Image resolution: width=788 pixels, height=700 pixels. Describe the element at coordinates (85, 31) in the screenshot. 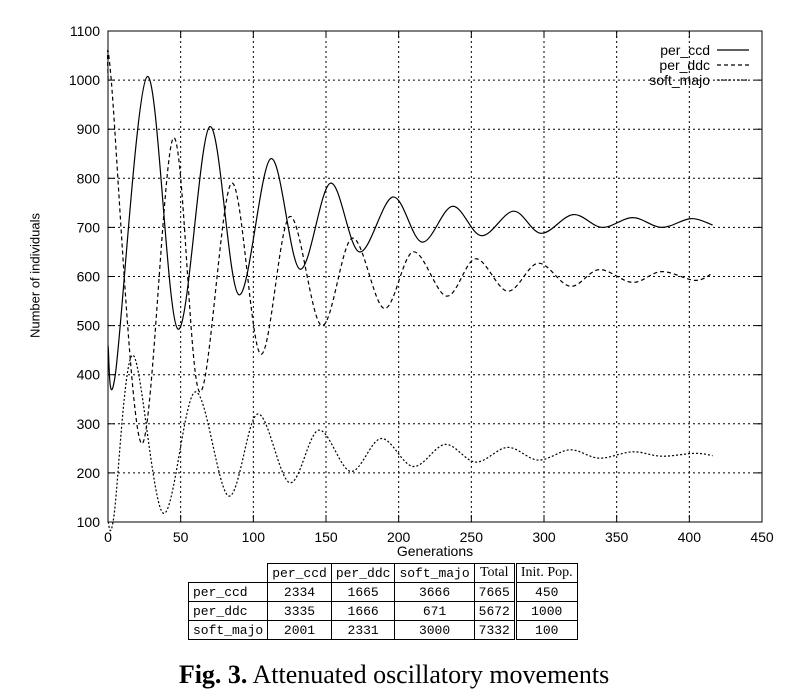

I see `y-tick-label: 1100` at that location.